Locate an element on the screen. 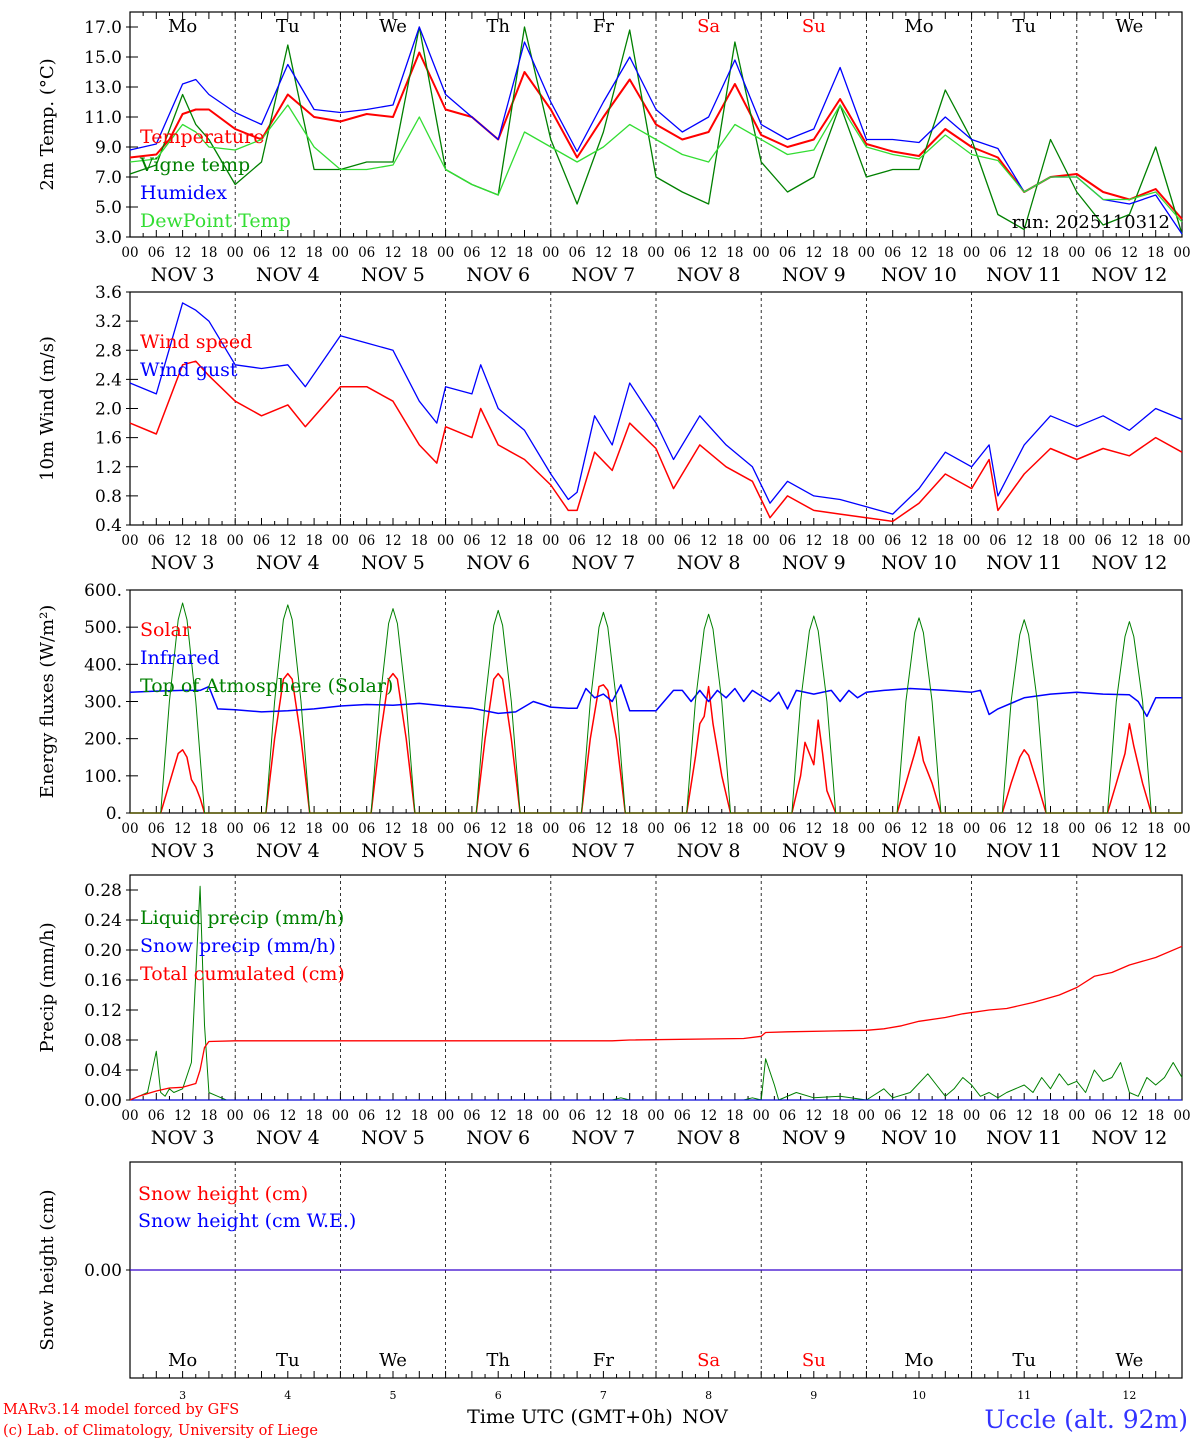 Image resolution: width=1194 pixels, height=1440 pixels. y-tick-label: 2.0 is located at coordinates (108, 410).